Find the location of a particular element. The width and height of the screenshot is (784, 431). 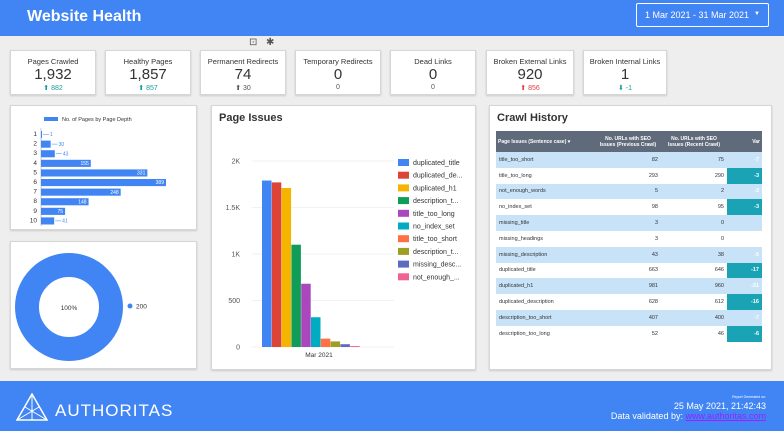

validated-by: Data validated by: www.authoritas.com is located at coordinates (688, 416).